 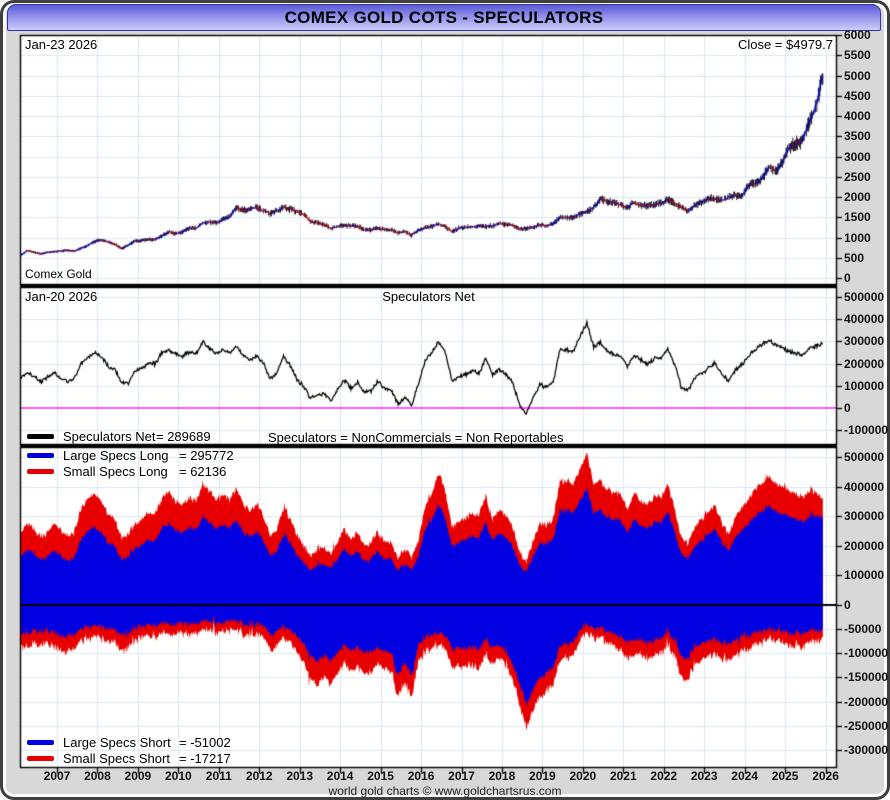 I want to click on price-axis-tick: 1500, so click(x=857, y=217).